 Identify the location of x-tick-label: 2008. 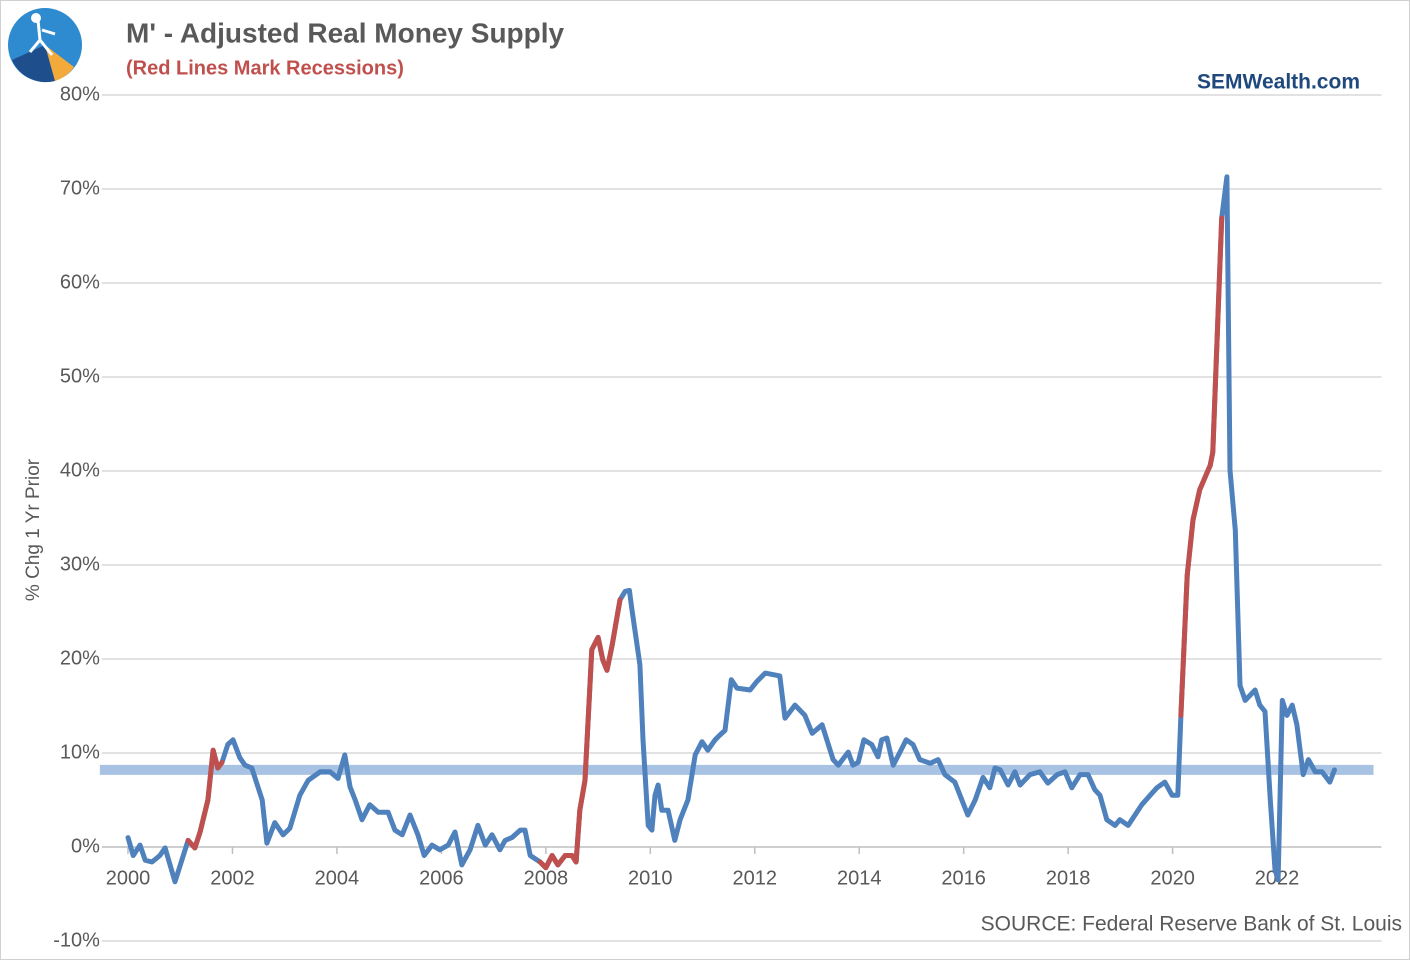
(546, 878).